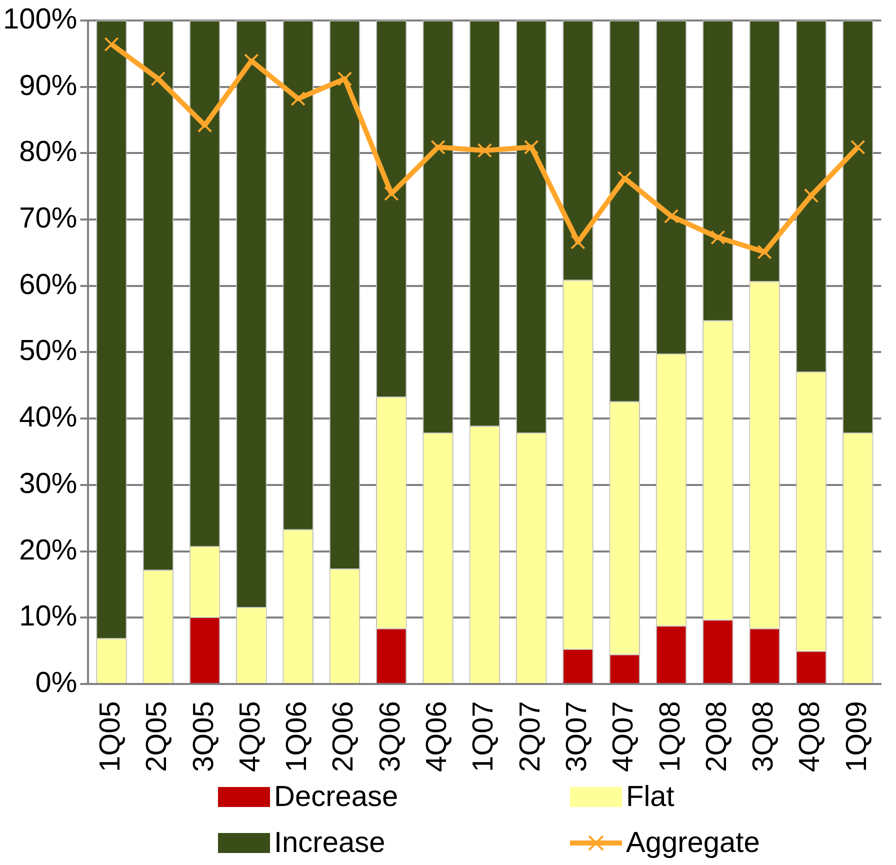  I want to click on x-tick-label: 4Q08, so click(810, 736).